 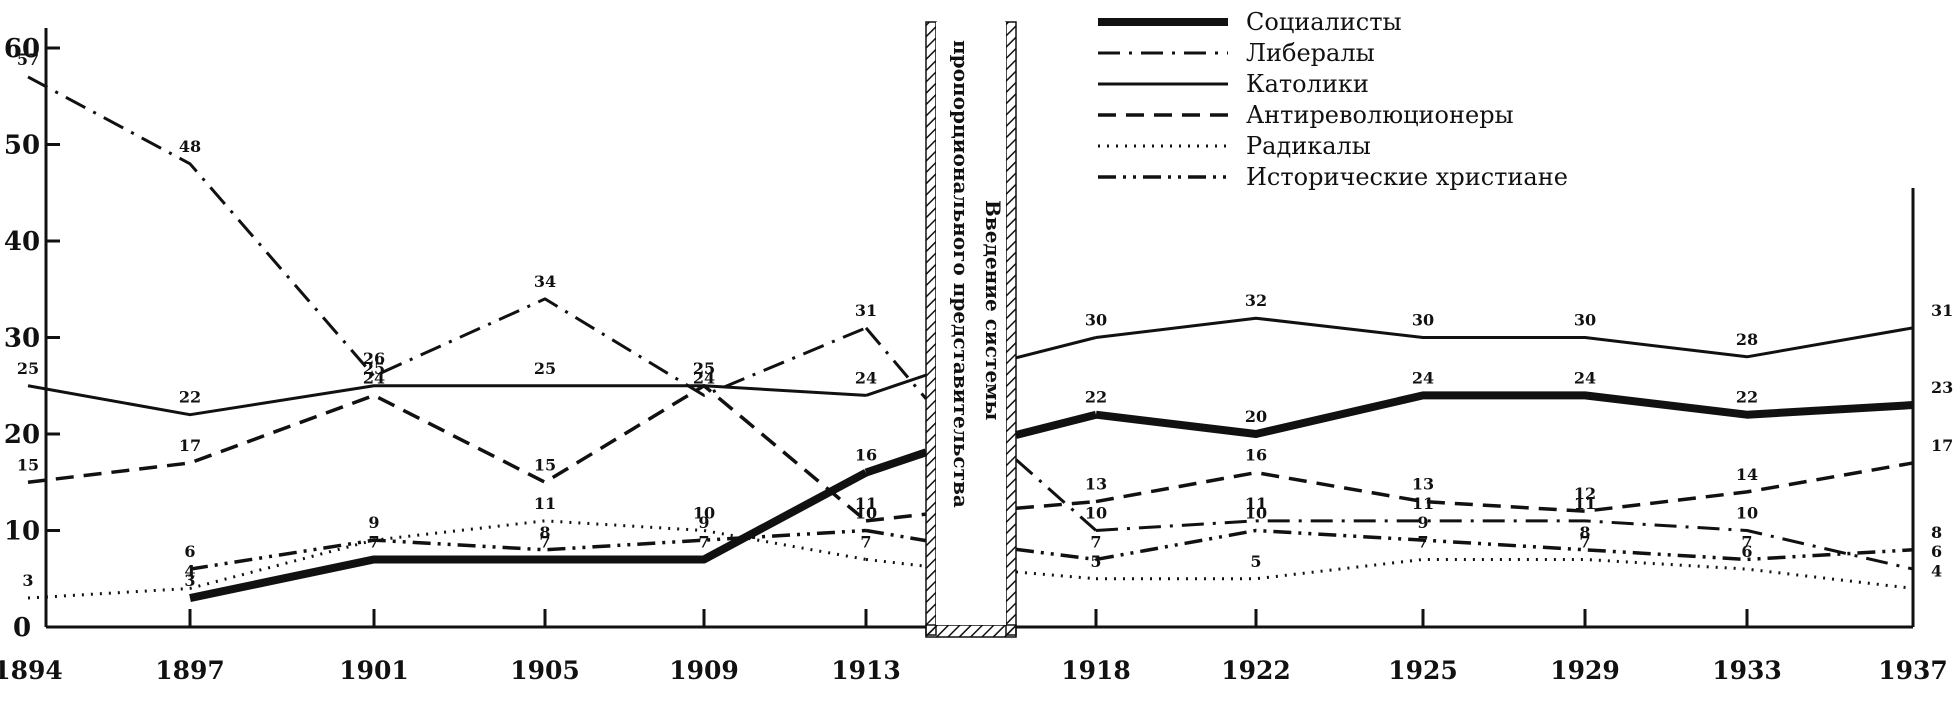 I want to click on x-tick-label: 1929, so click(x=1585, y=670).